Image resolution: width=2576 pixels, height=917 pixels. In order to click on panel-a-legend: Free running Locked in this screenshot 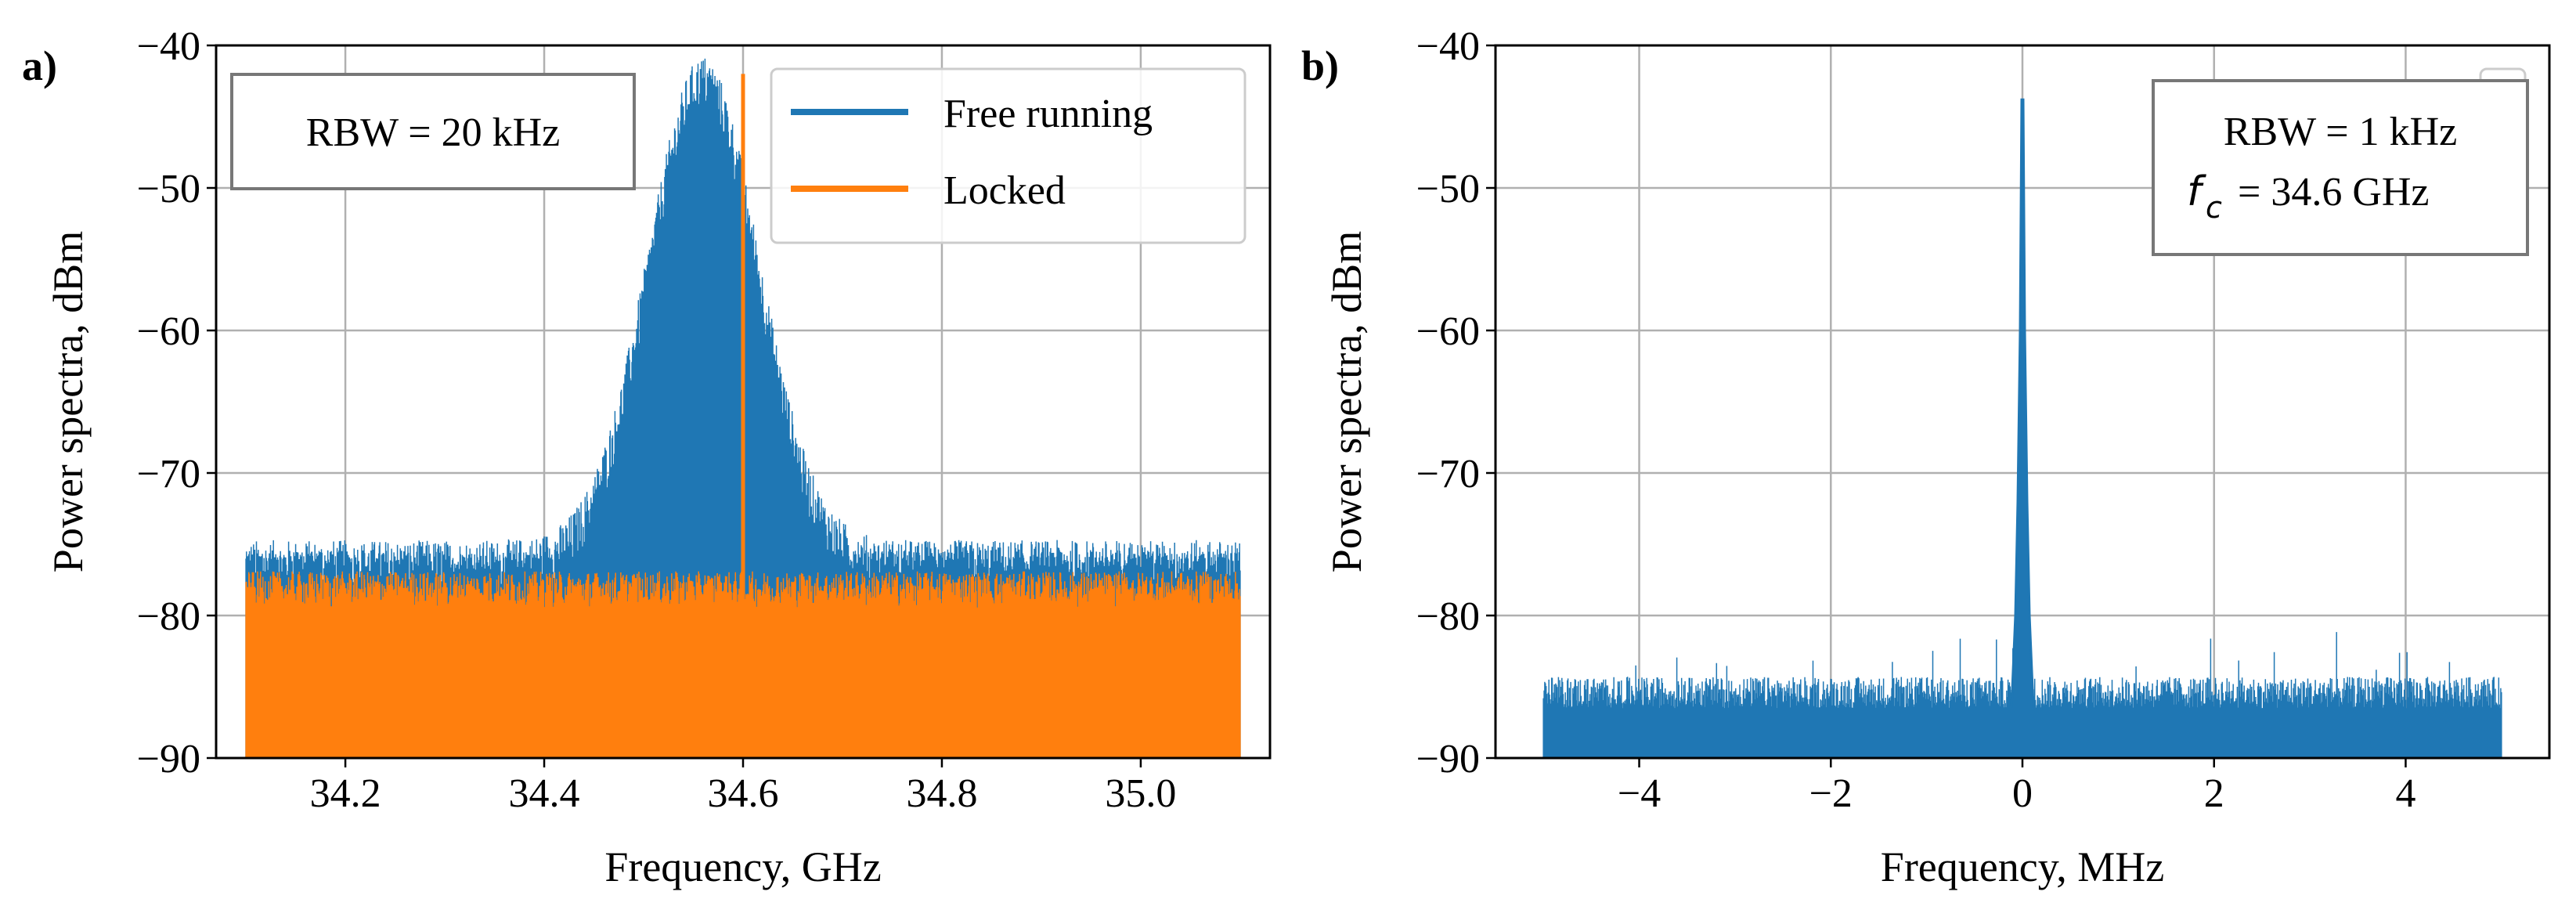, I will do `click(1008, 155)`.